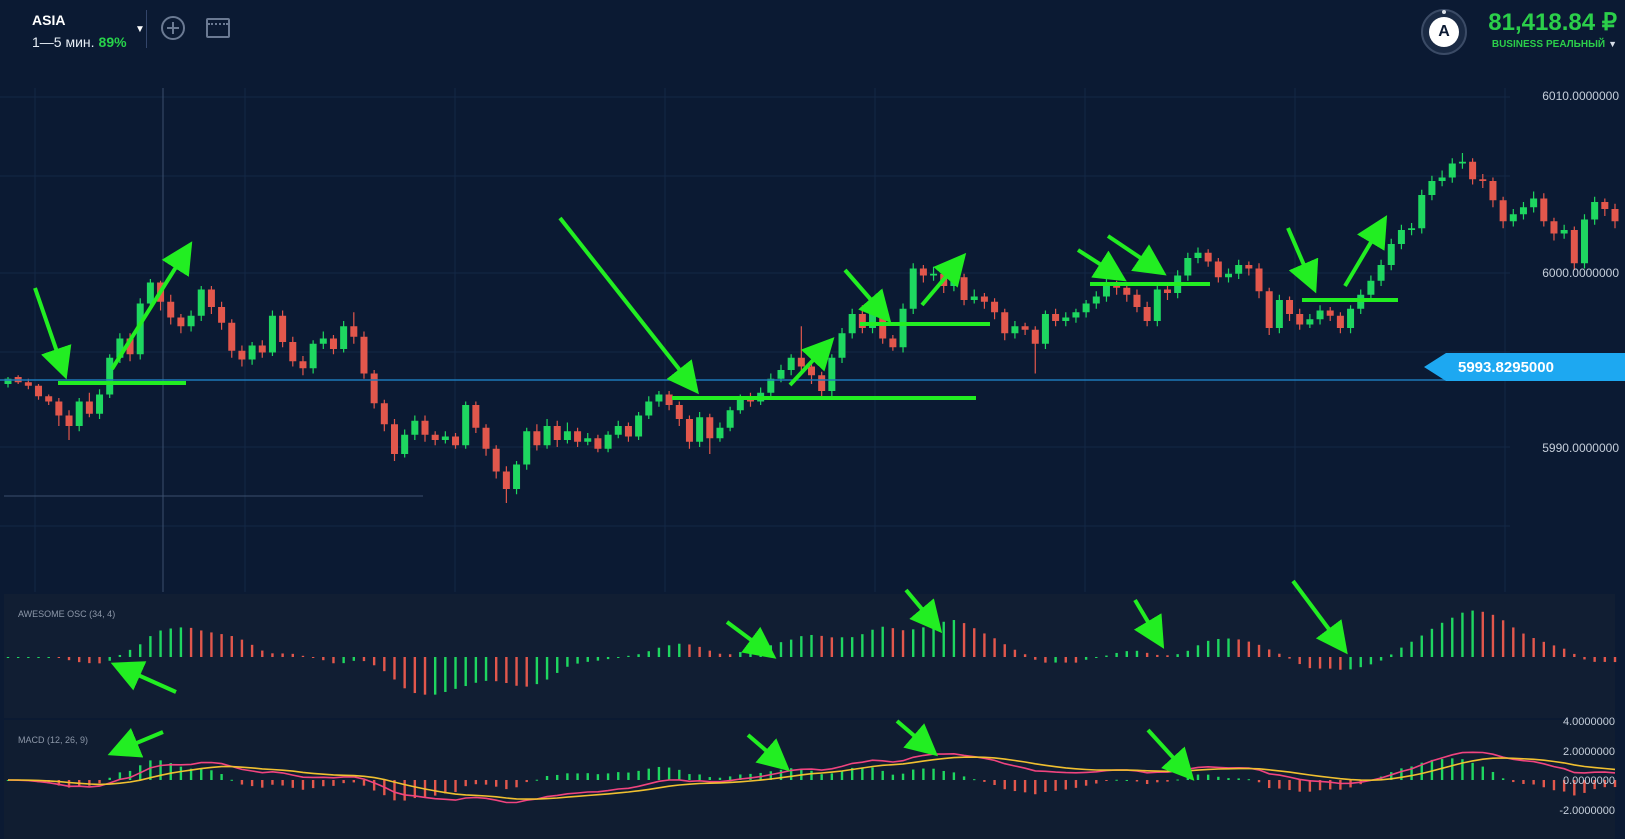  Describe the element at coordinates (1575, 44) in the screenshot. I see `account-mode: РЕАЛЬНЫЙ` at that location.